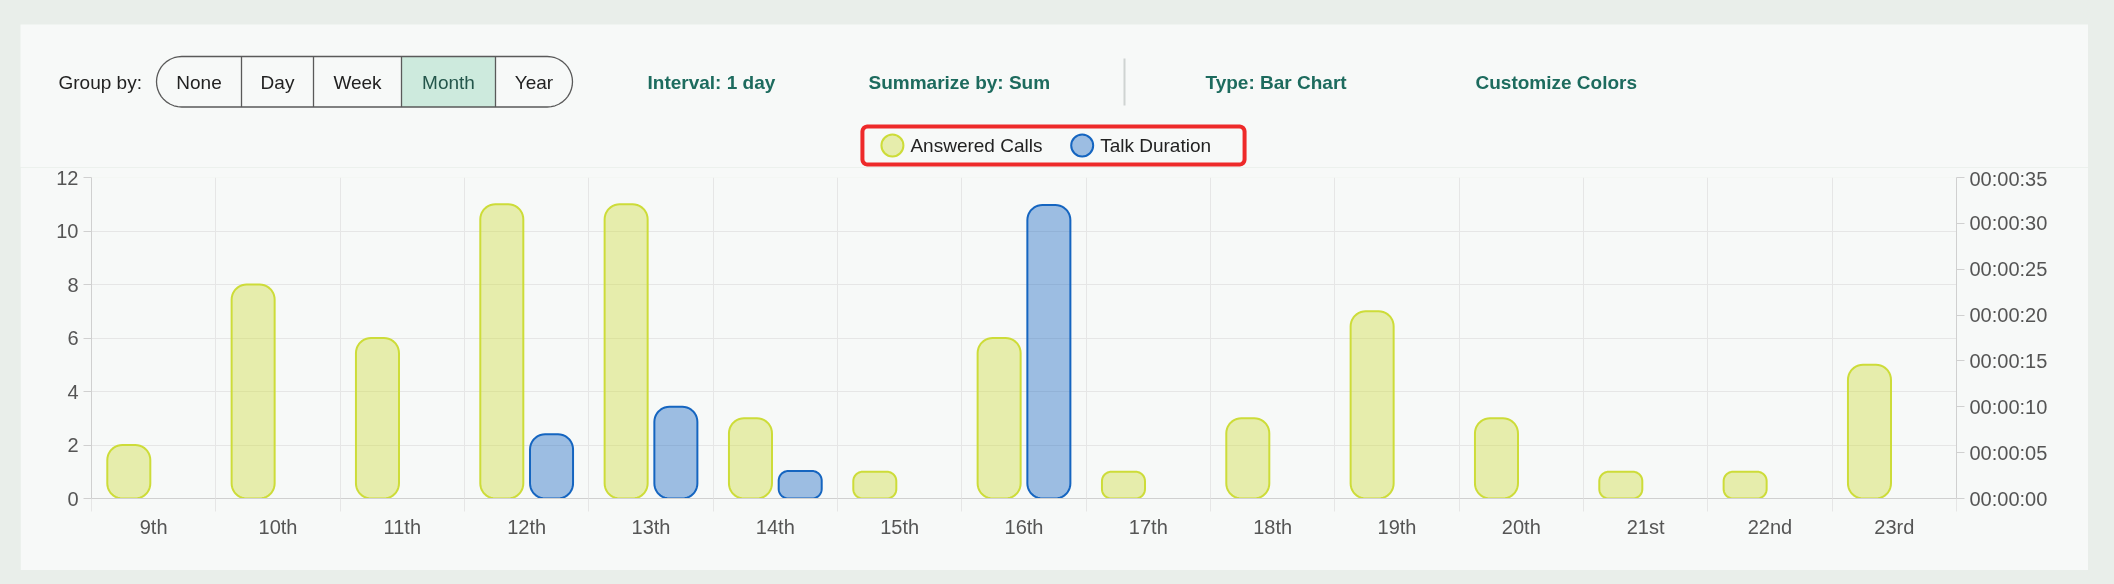 Image resolution: width=2114 pixels, height=584 pixels. Describe the element at coordinates (358, 82) in the screenshot. I see `text: Week` at that location.